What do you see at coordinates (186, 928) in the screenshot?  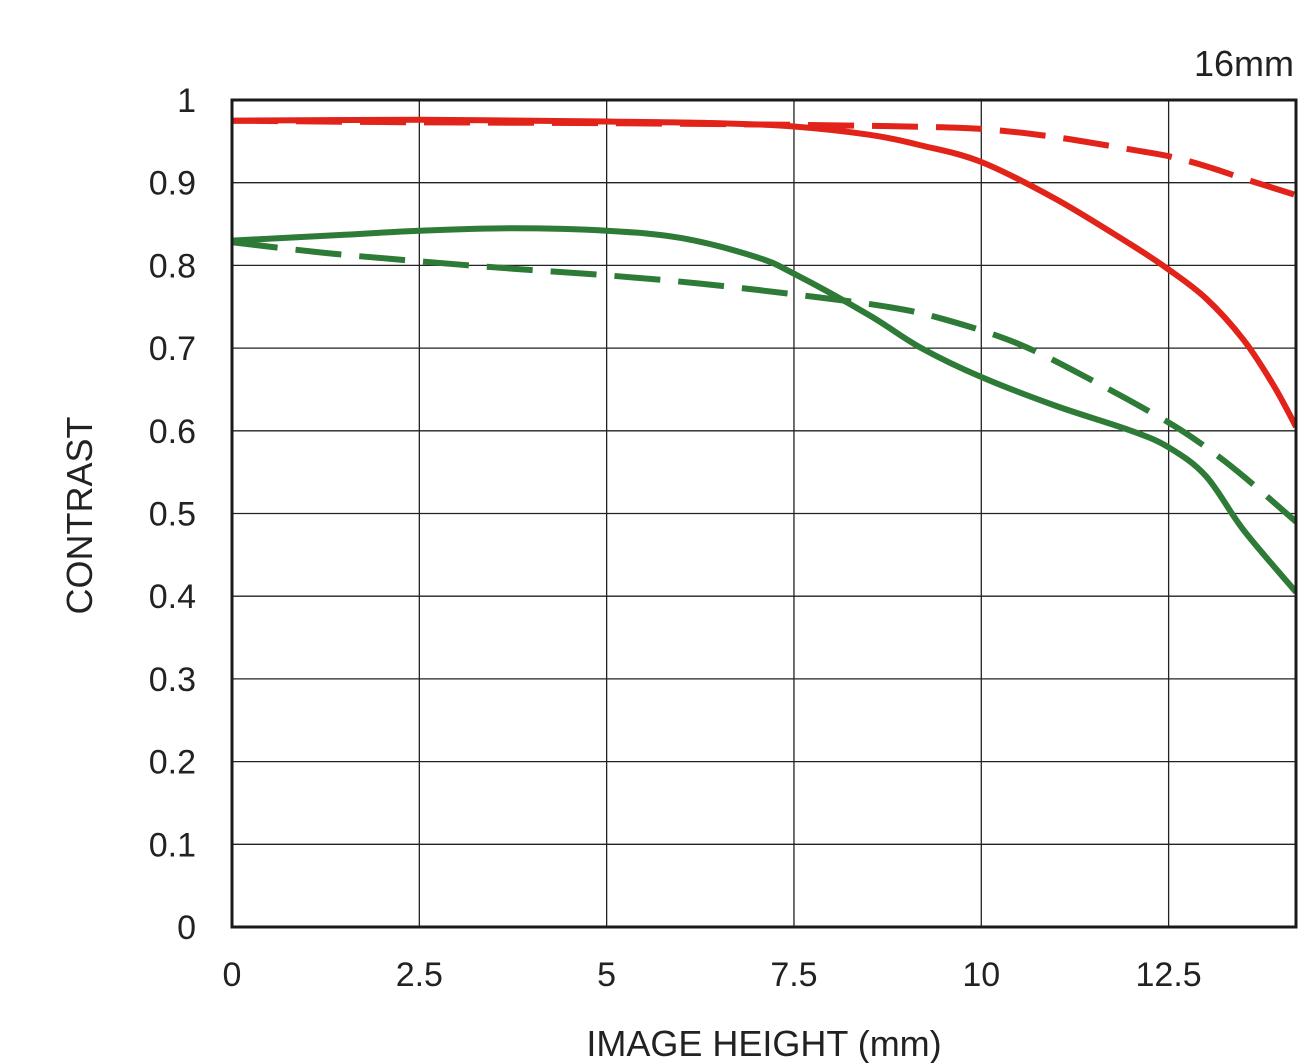 I see `y-tick-label: 0` at bounding box center [186, 928].